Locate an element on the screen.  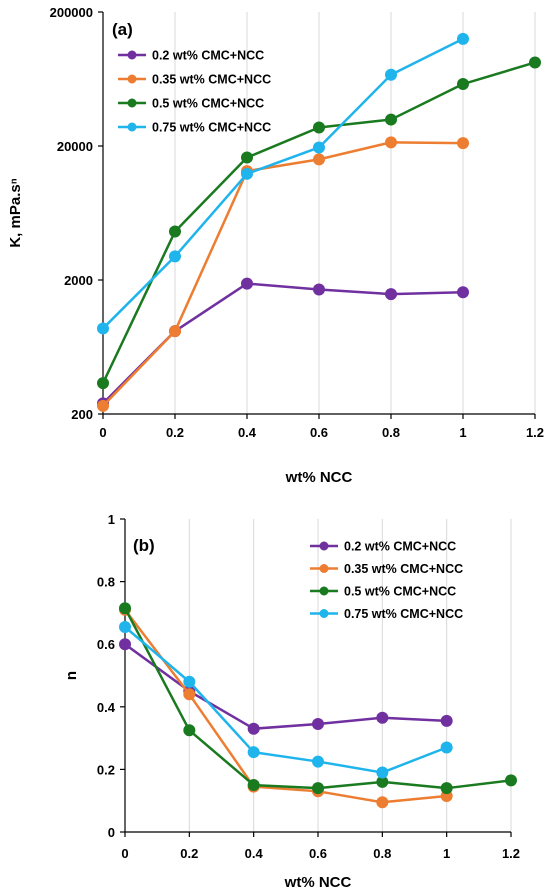
y-tick-label: 0 is located at coordinates (111, 832).